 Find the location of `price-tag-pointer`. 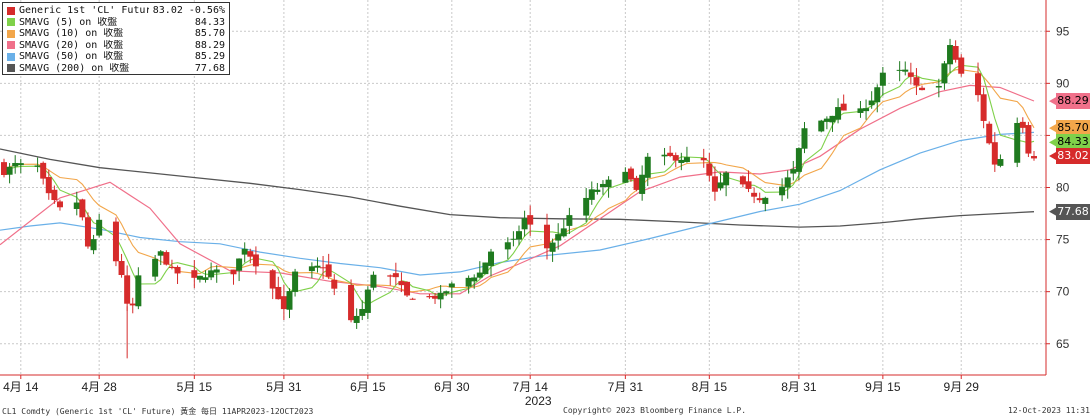

price-tag-pointer is located at coordinates (1052, 101).